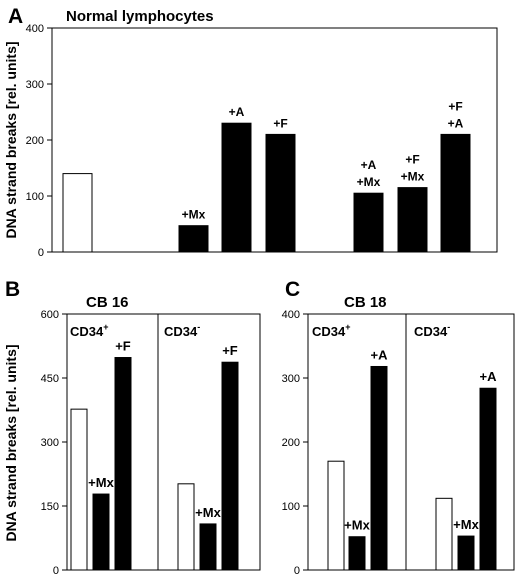  What do you see at coordinates (11, 139) in the screenshot?
I see `panel-a-ylabel: DNA strand breaks [rel. units]` at bounding box center [11, 139].